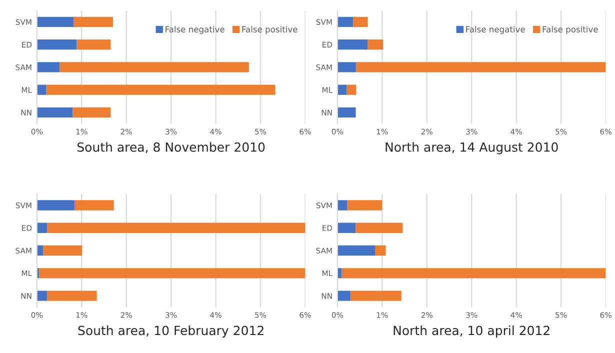  I want to click on text: North area, 10 april 2012, so click(472, 331).